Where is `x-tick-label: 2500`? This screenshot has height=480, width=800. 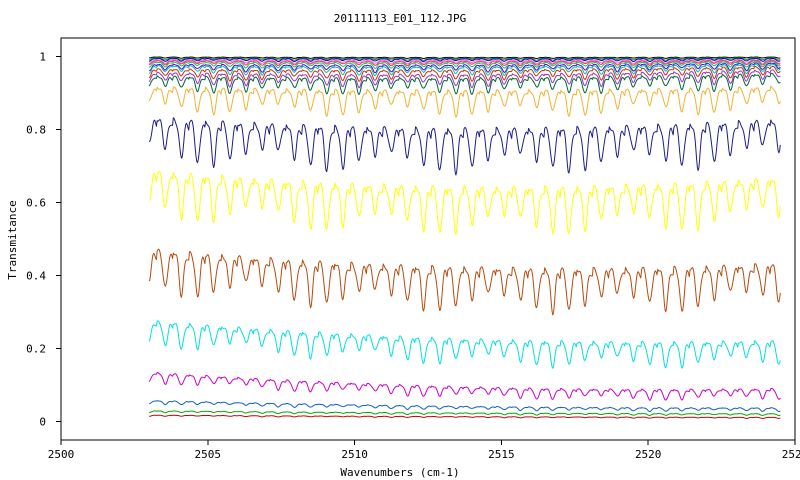
x-tick-label: 2500 is located at coordinates (61, 454).